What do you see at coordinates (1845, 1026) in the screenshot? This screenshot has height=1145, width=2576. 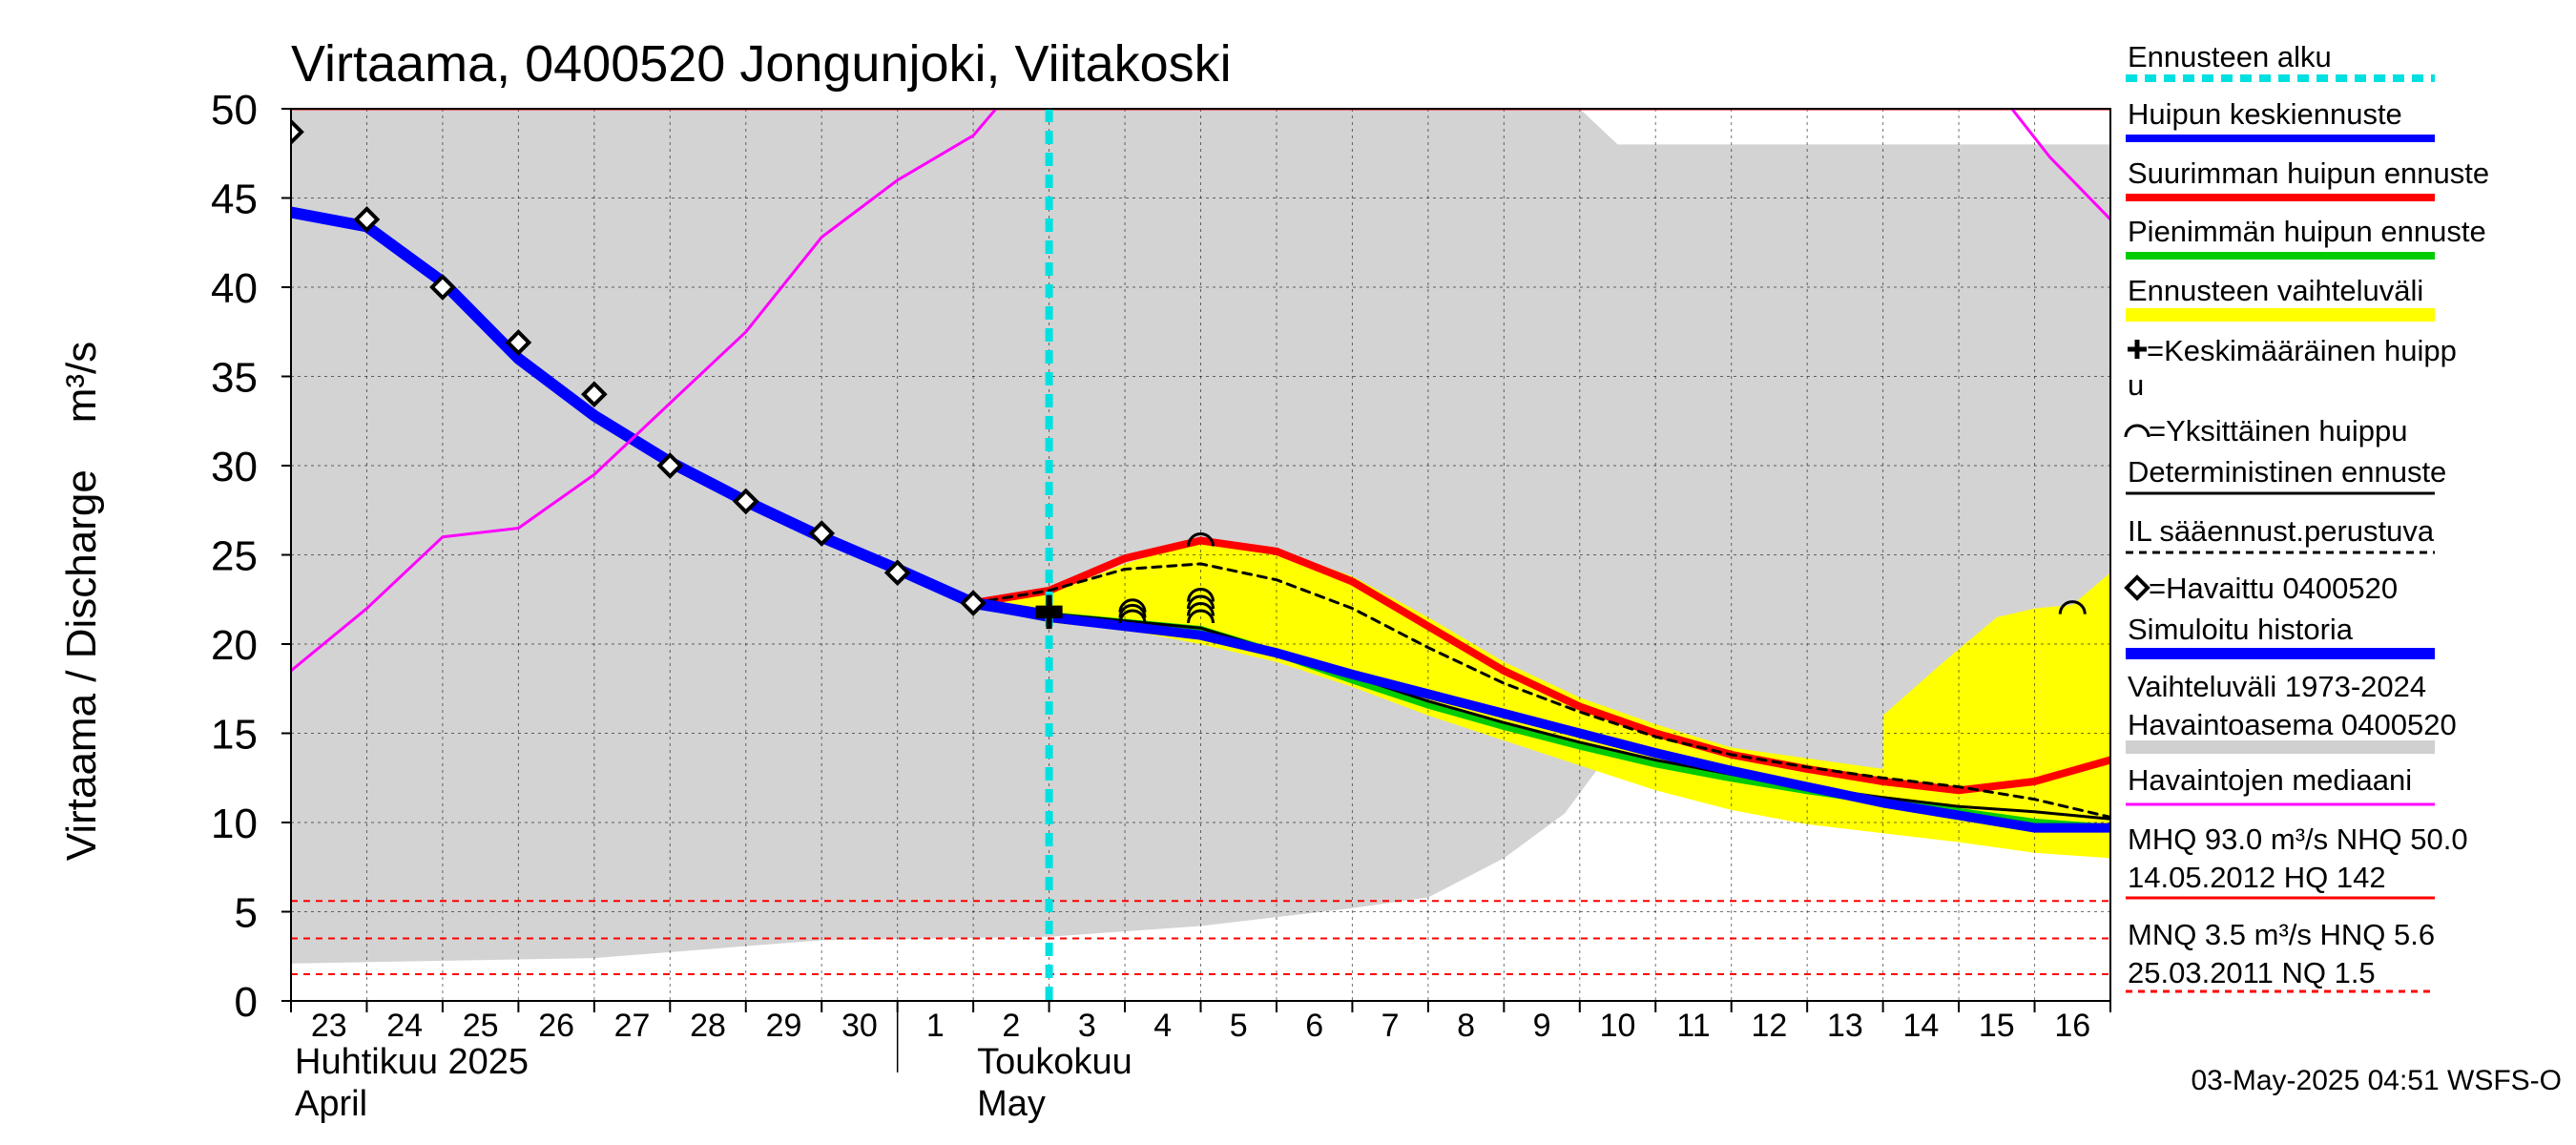 I see `x-tick-label: 13` at bounding box center [1845, 1026].